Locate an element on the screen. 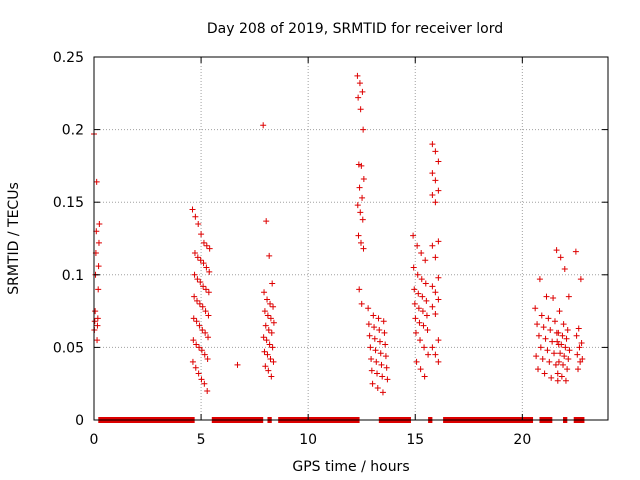 The image size is (640, 480). y-tick-label: 0.25 is located at coordinates (68, 58).